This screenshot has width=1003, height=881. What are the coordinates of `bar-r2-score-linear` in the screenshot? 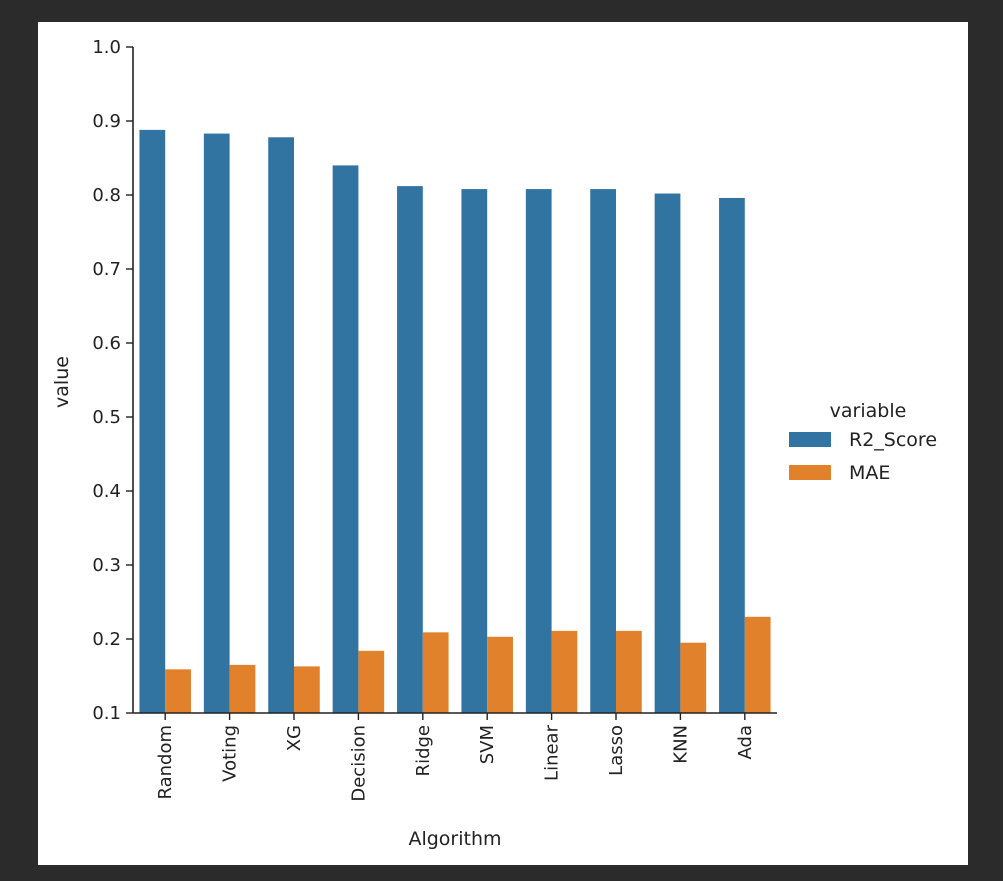 It's located at (538, 451).